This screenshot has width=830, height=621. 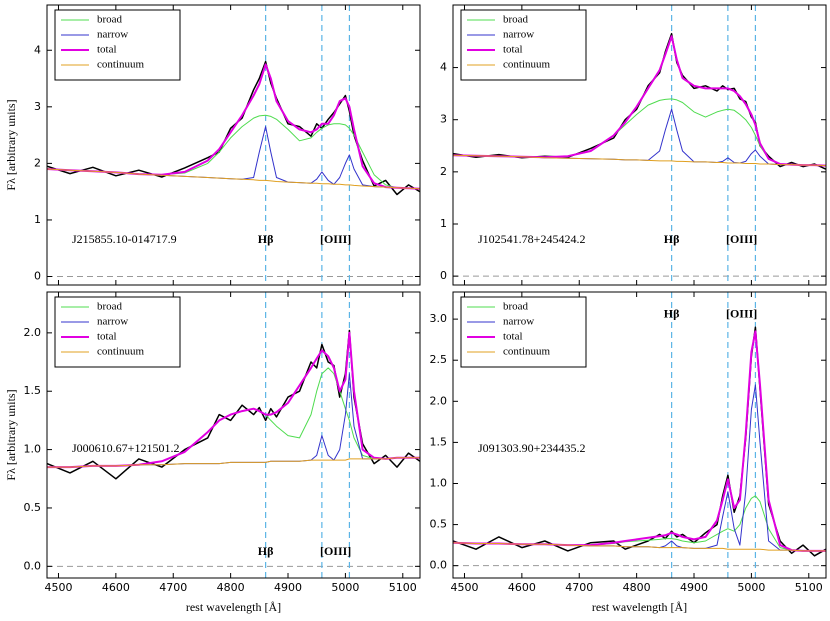 I want to click on object-name: J000610.67+121501.2, so click(x=125, y=448).